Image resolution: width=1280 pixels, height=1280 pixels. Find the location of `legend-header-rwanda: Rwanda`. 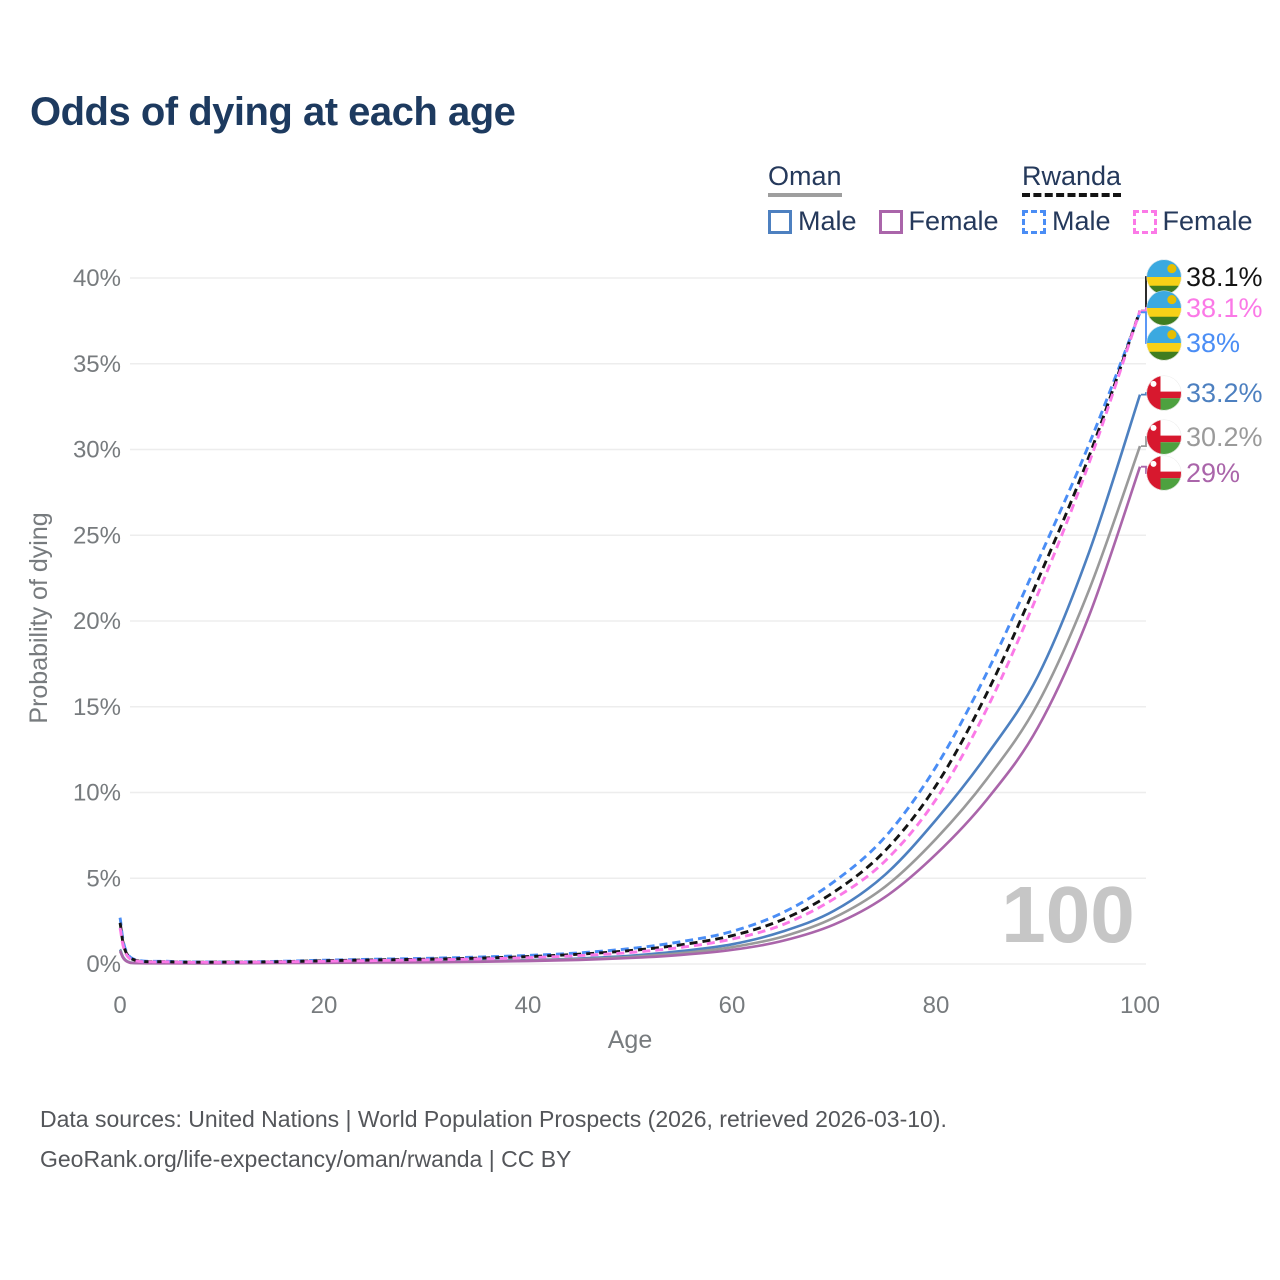

legend-header-rwanda: Rwanda is located at coordinates (1072, 180).